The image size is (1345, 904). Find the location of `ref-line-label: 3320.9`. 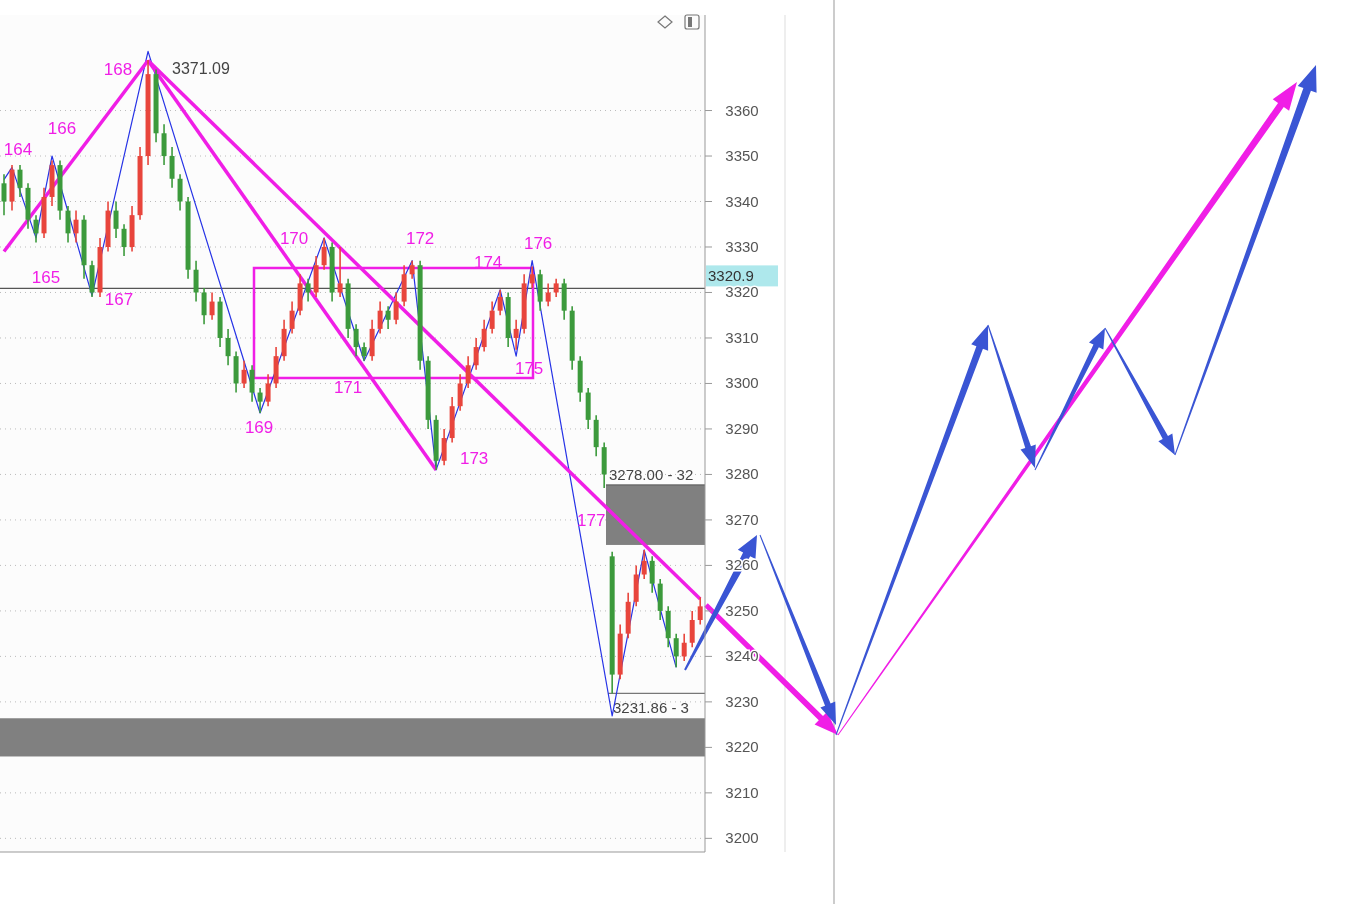

ref-line-label: 3320.9 is located at coordinates (731, 276).